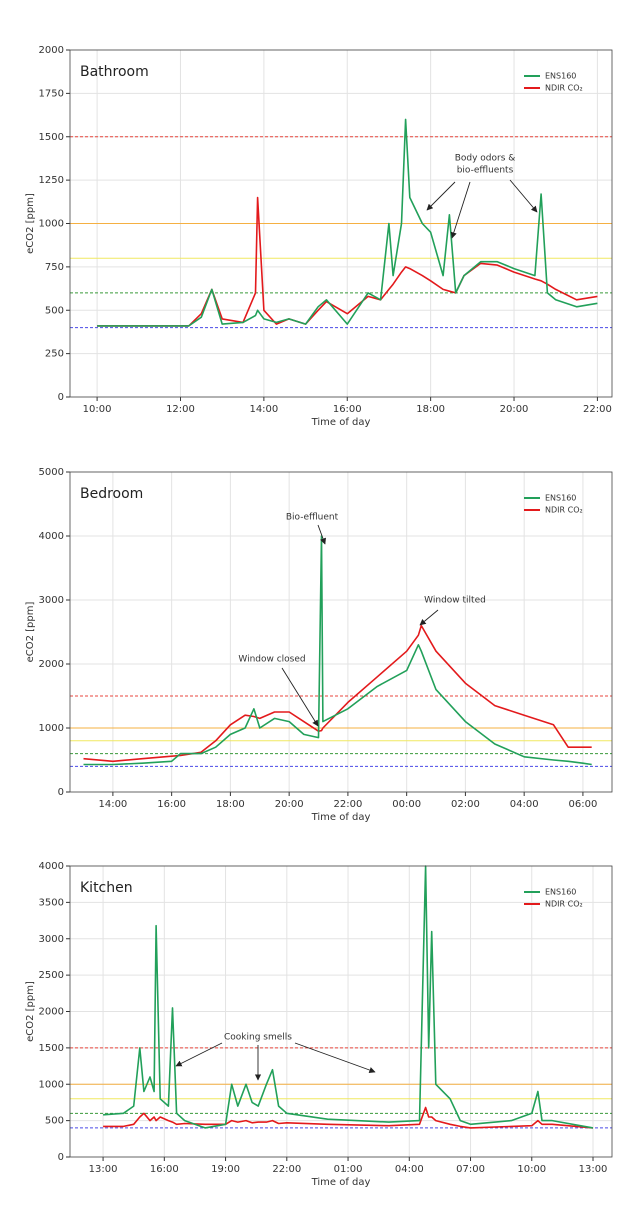 The height and width of the screenshot is (1221, 632). I want to click on annotation: bio-effluents, so click(485, 171).